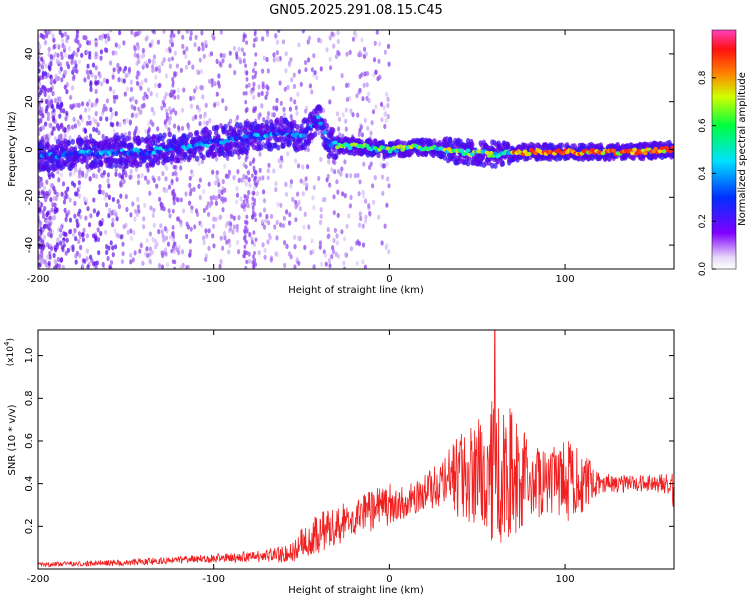 The width and height of the screenshot is (750, 600). What do you see at coordinates (29, 356) in the screenshot?
I see `y-tick-label: 1.0` at bounding box center [29, 356].